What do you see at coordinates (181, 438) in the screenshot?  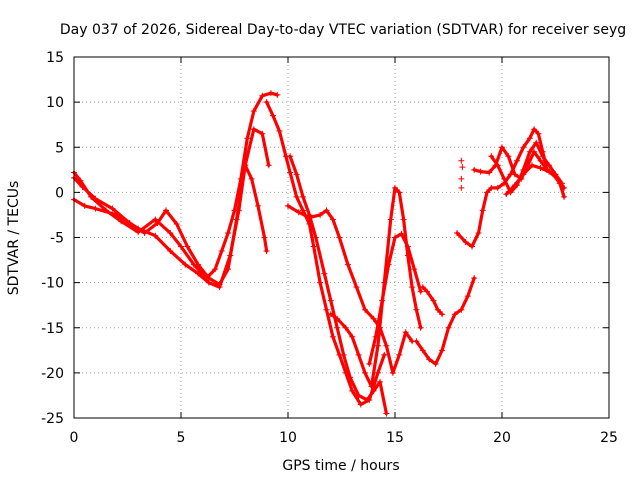 I see `x-tick-label: 5` at bounding box center [181, 438].